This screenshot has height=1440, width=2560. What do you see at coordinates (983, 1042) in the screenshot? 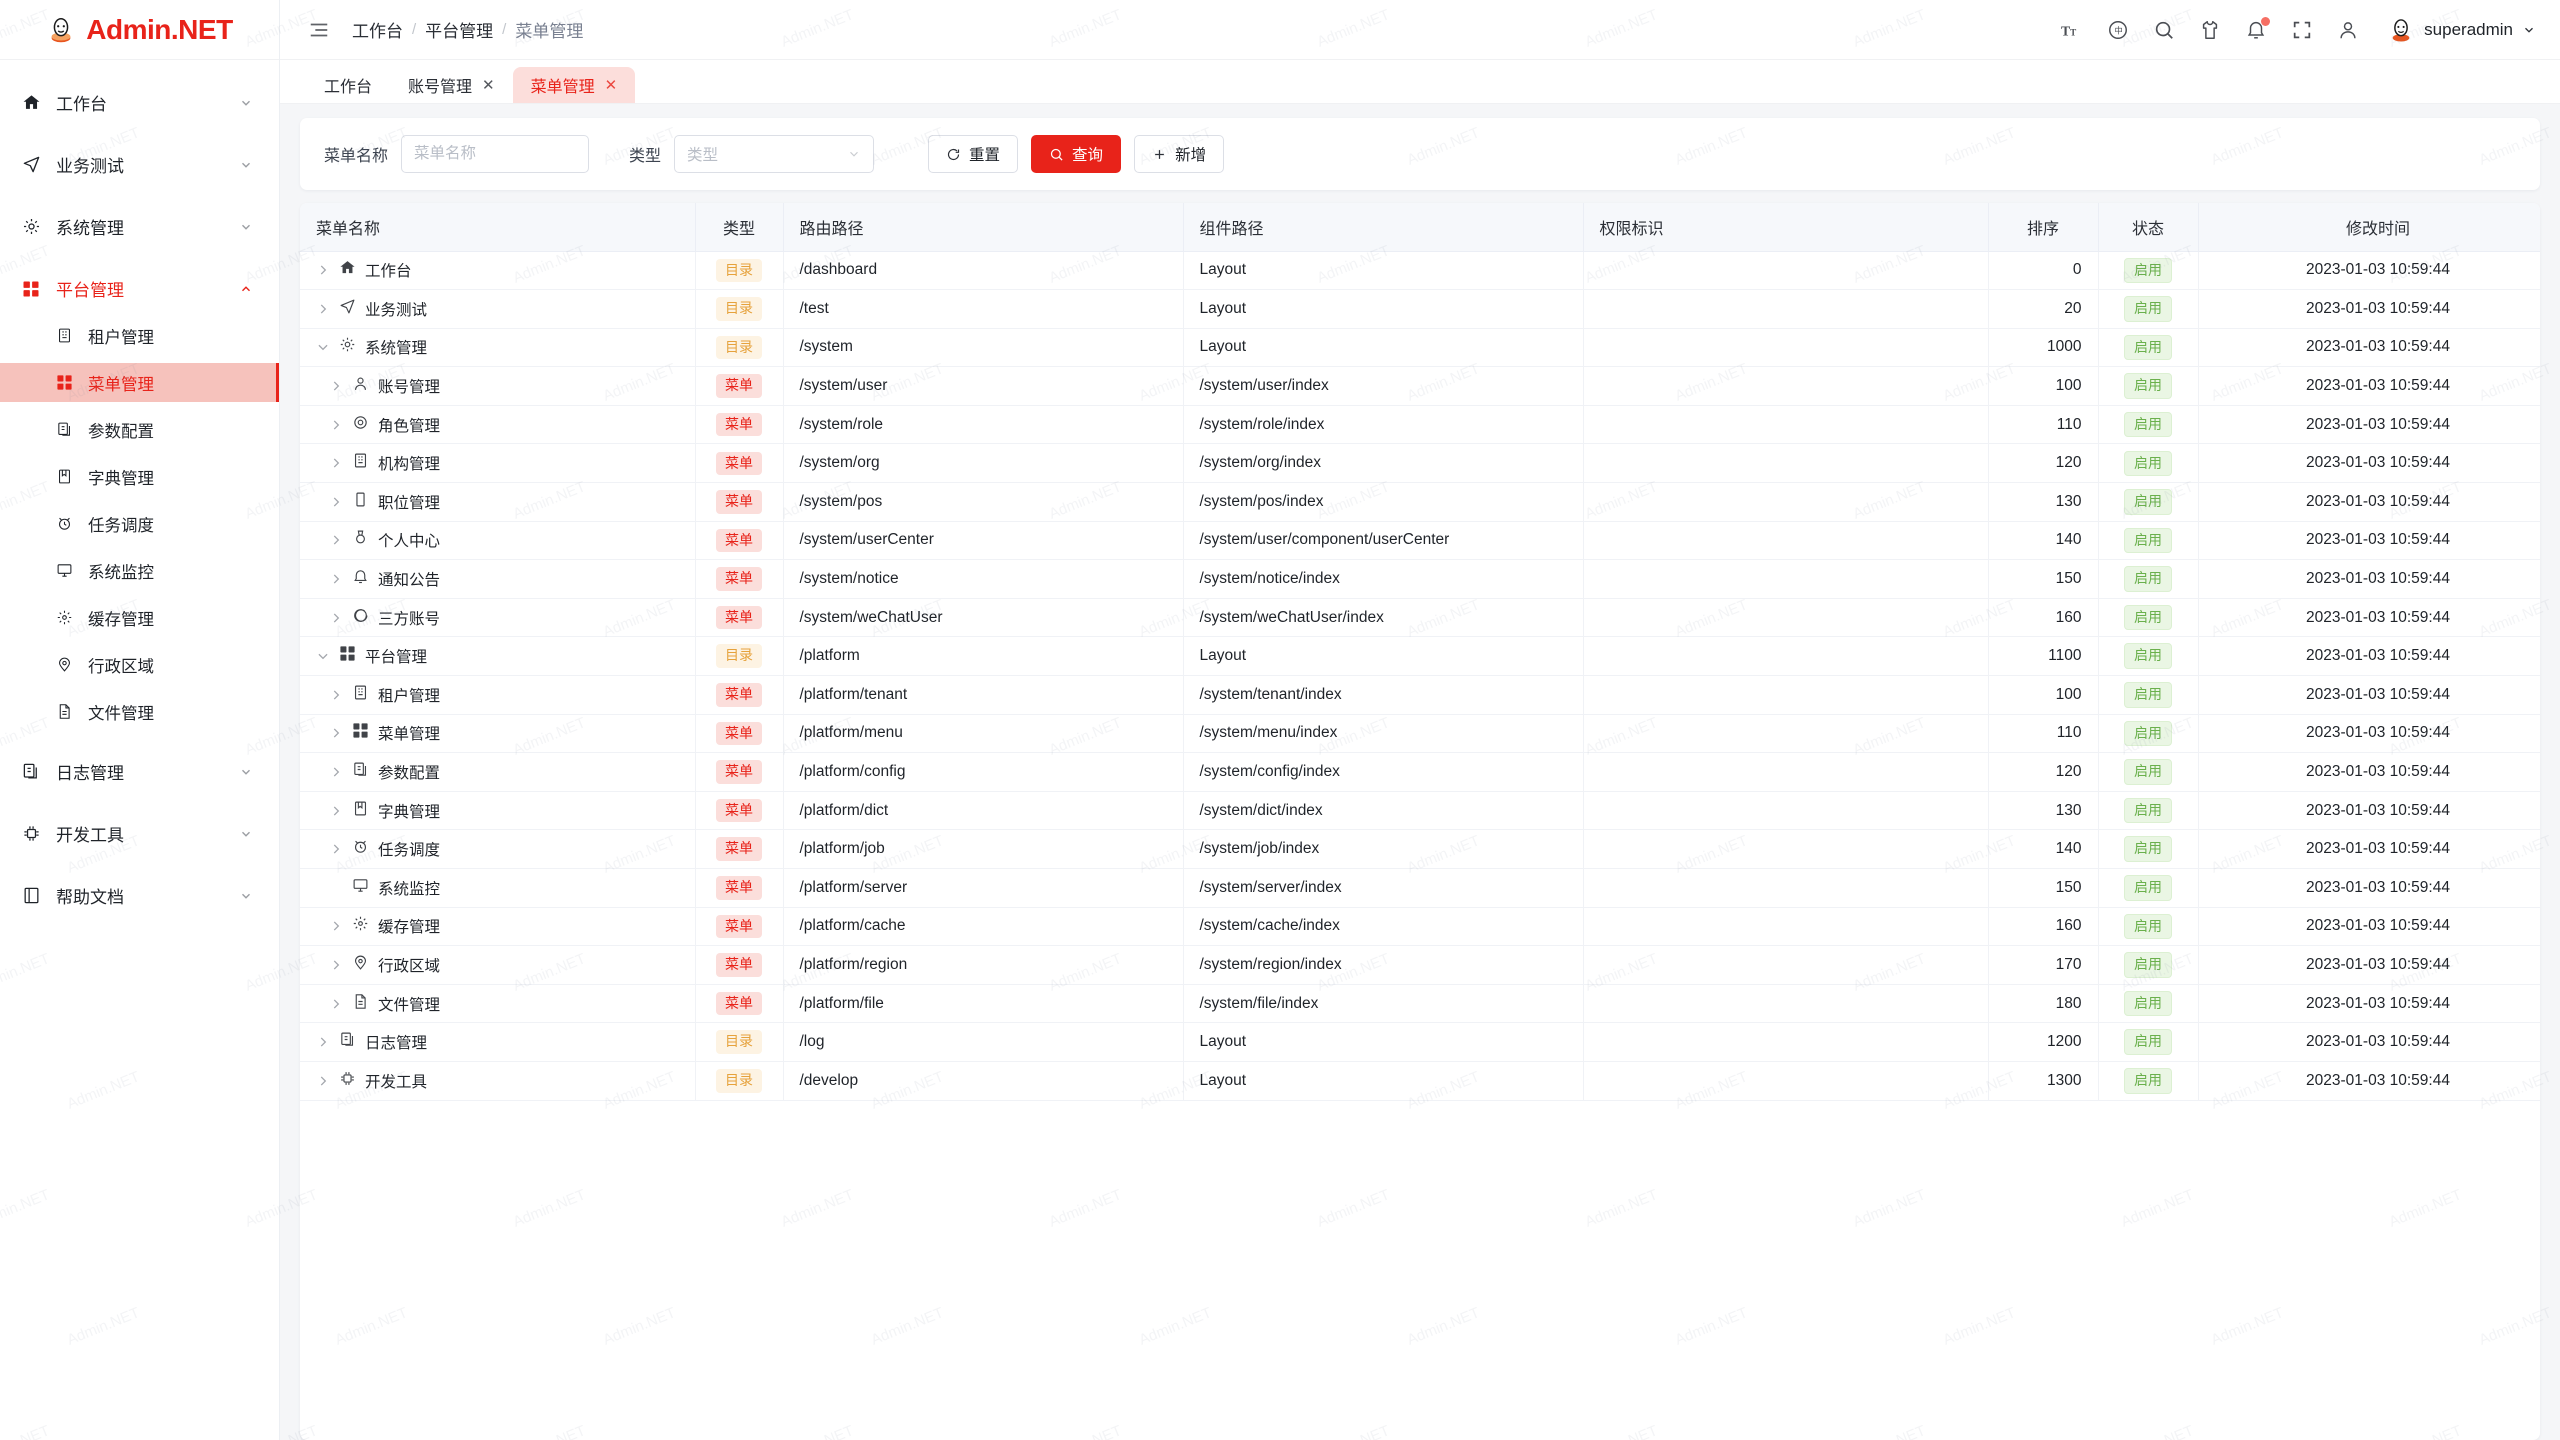
I see `cell-route: /log` at bounding box center [983, 1042].